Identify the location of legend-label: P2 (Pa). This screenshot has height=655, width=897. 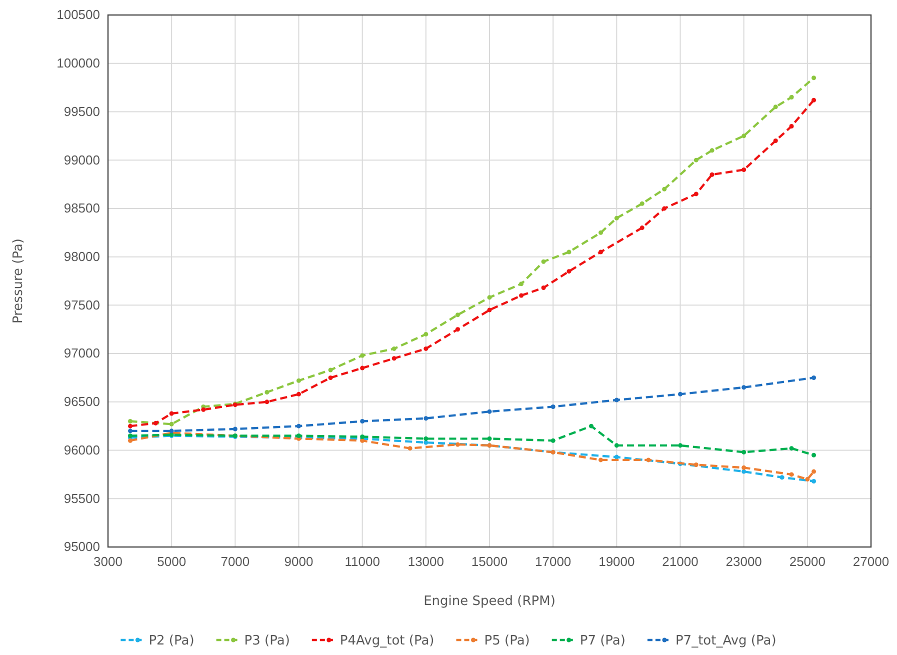
(171, 641).